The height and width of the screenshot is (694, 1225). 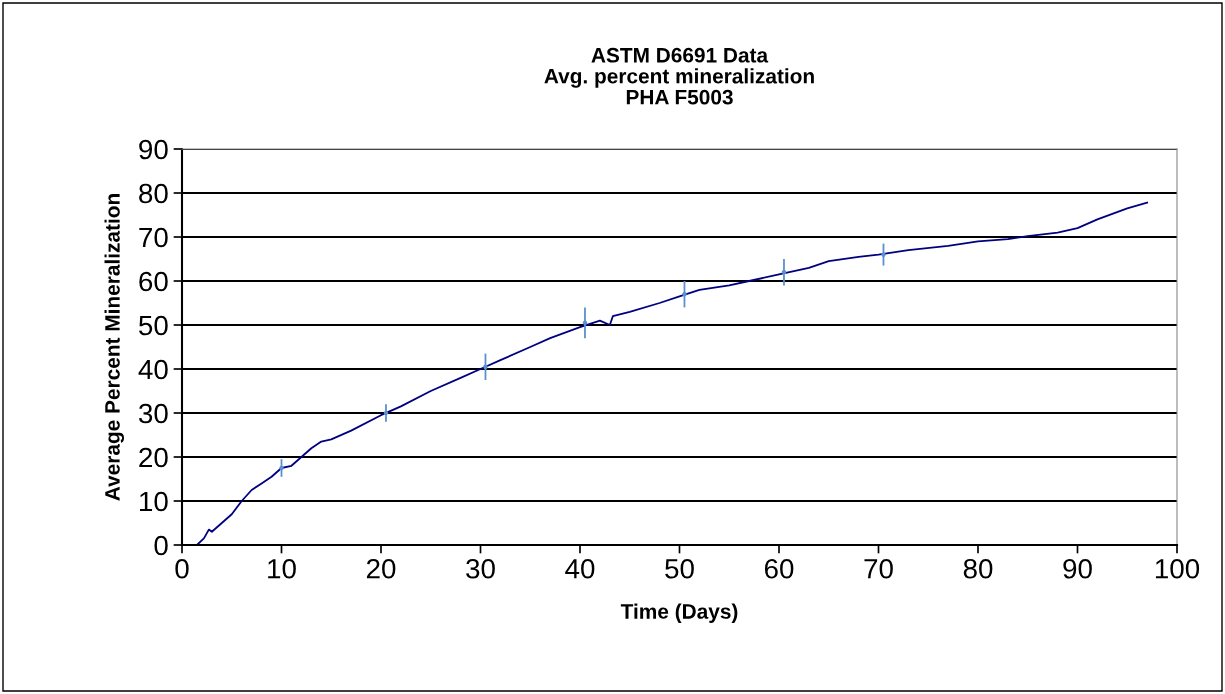 What do you see at coordinates (153, 369) in the screenshot?
I see `y-tick-label: 40` at bounding box center [153, 369].